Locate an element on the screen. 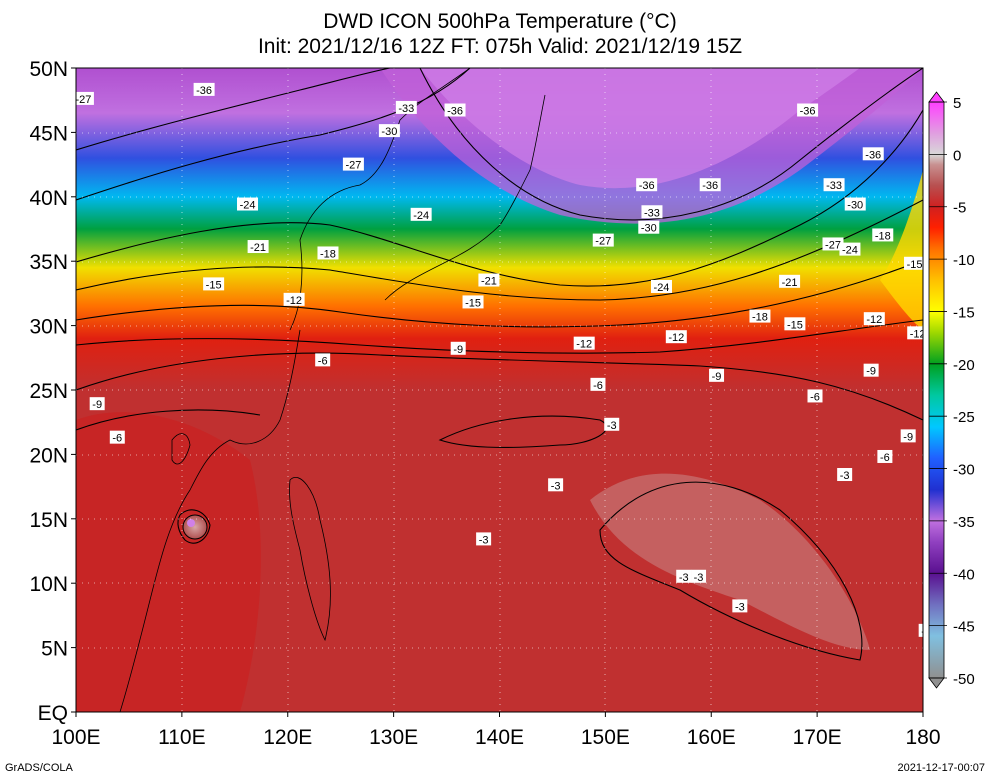  warm-region is located at coordinates (730, 561).